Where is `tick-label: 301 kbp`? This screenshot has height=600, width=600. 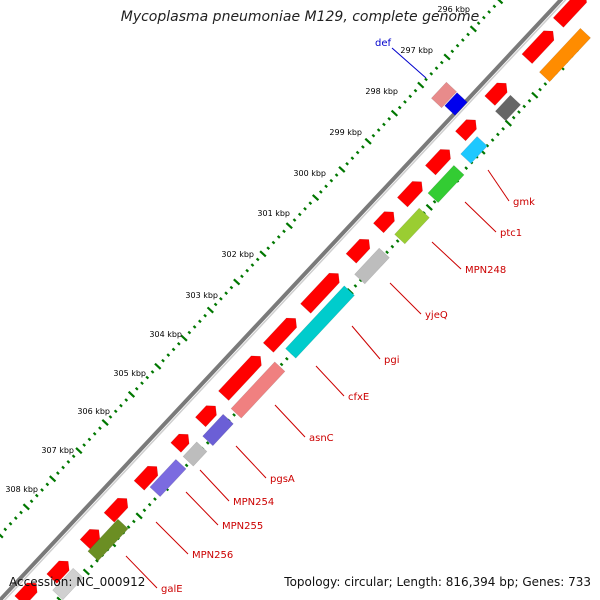
tick-label: 301 kbp is located at coordinates (273, 213).